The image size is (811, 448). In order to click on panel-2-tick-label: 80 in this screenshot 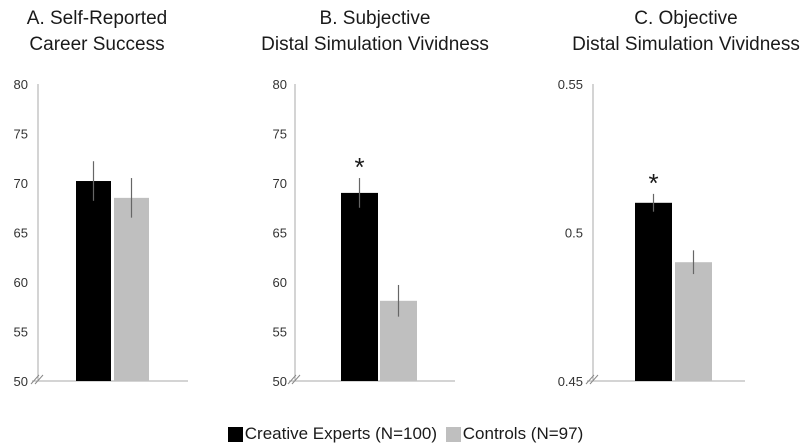, I will do `click(280, 84)`.